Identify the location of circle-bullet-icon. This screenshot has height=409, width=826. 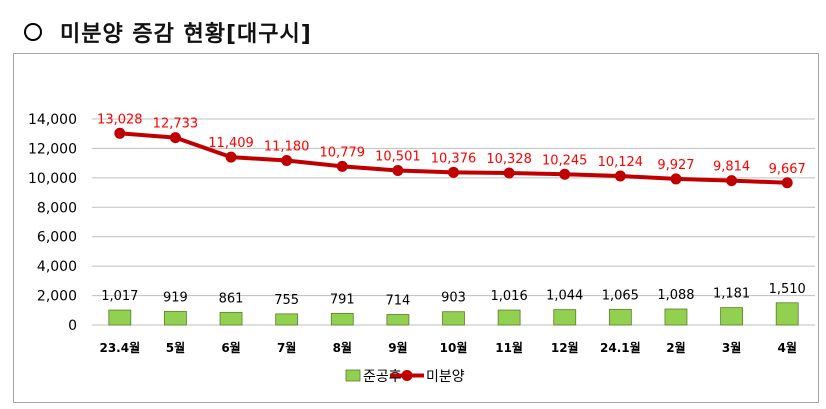
(33, 32).